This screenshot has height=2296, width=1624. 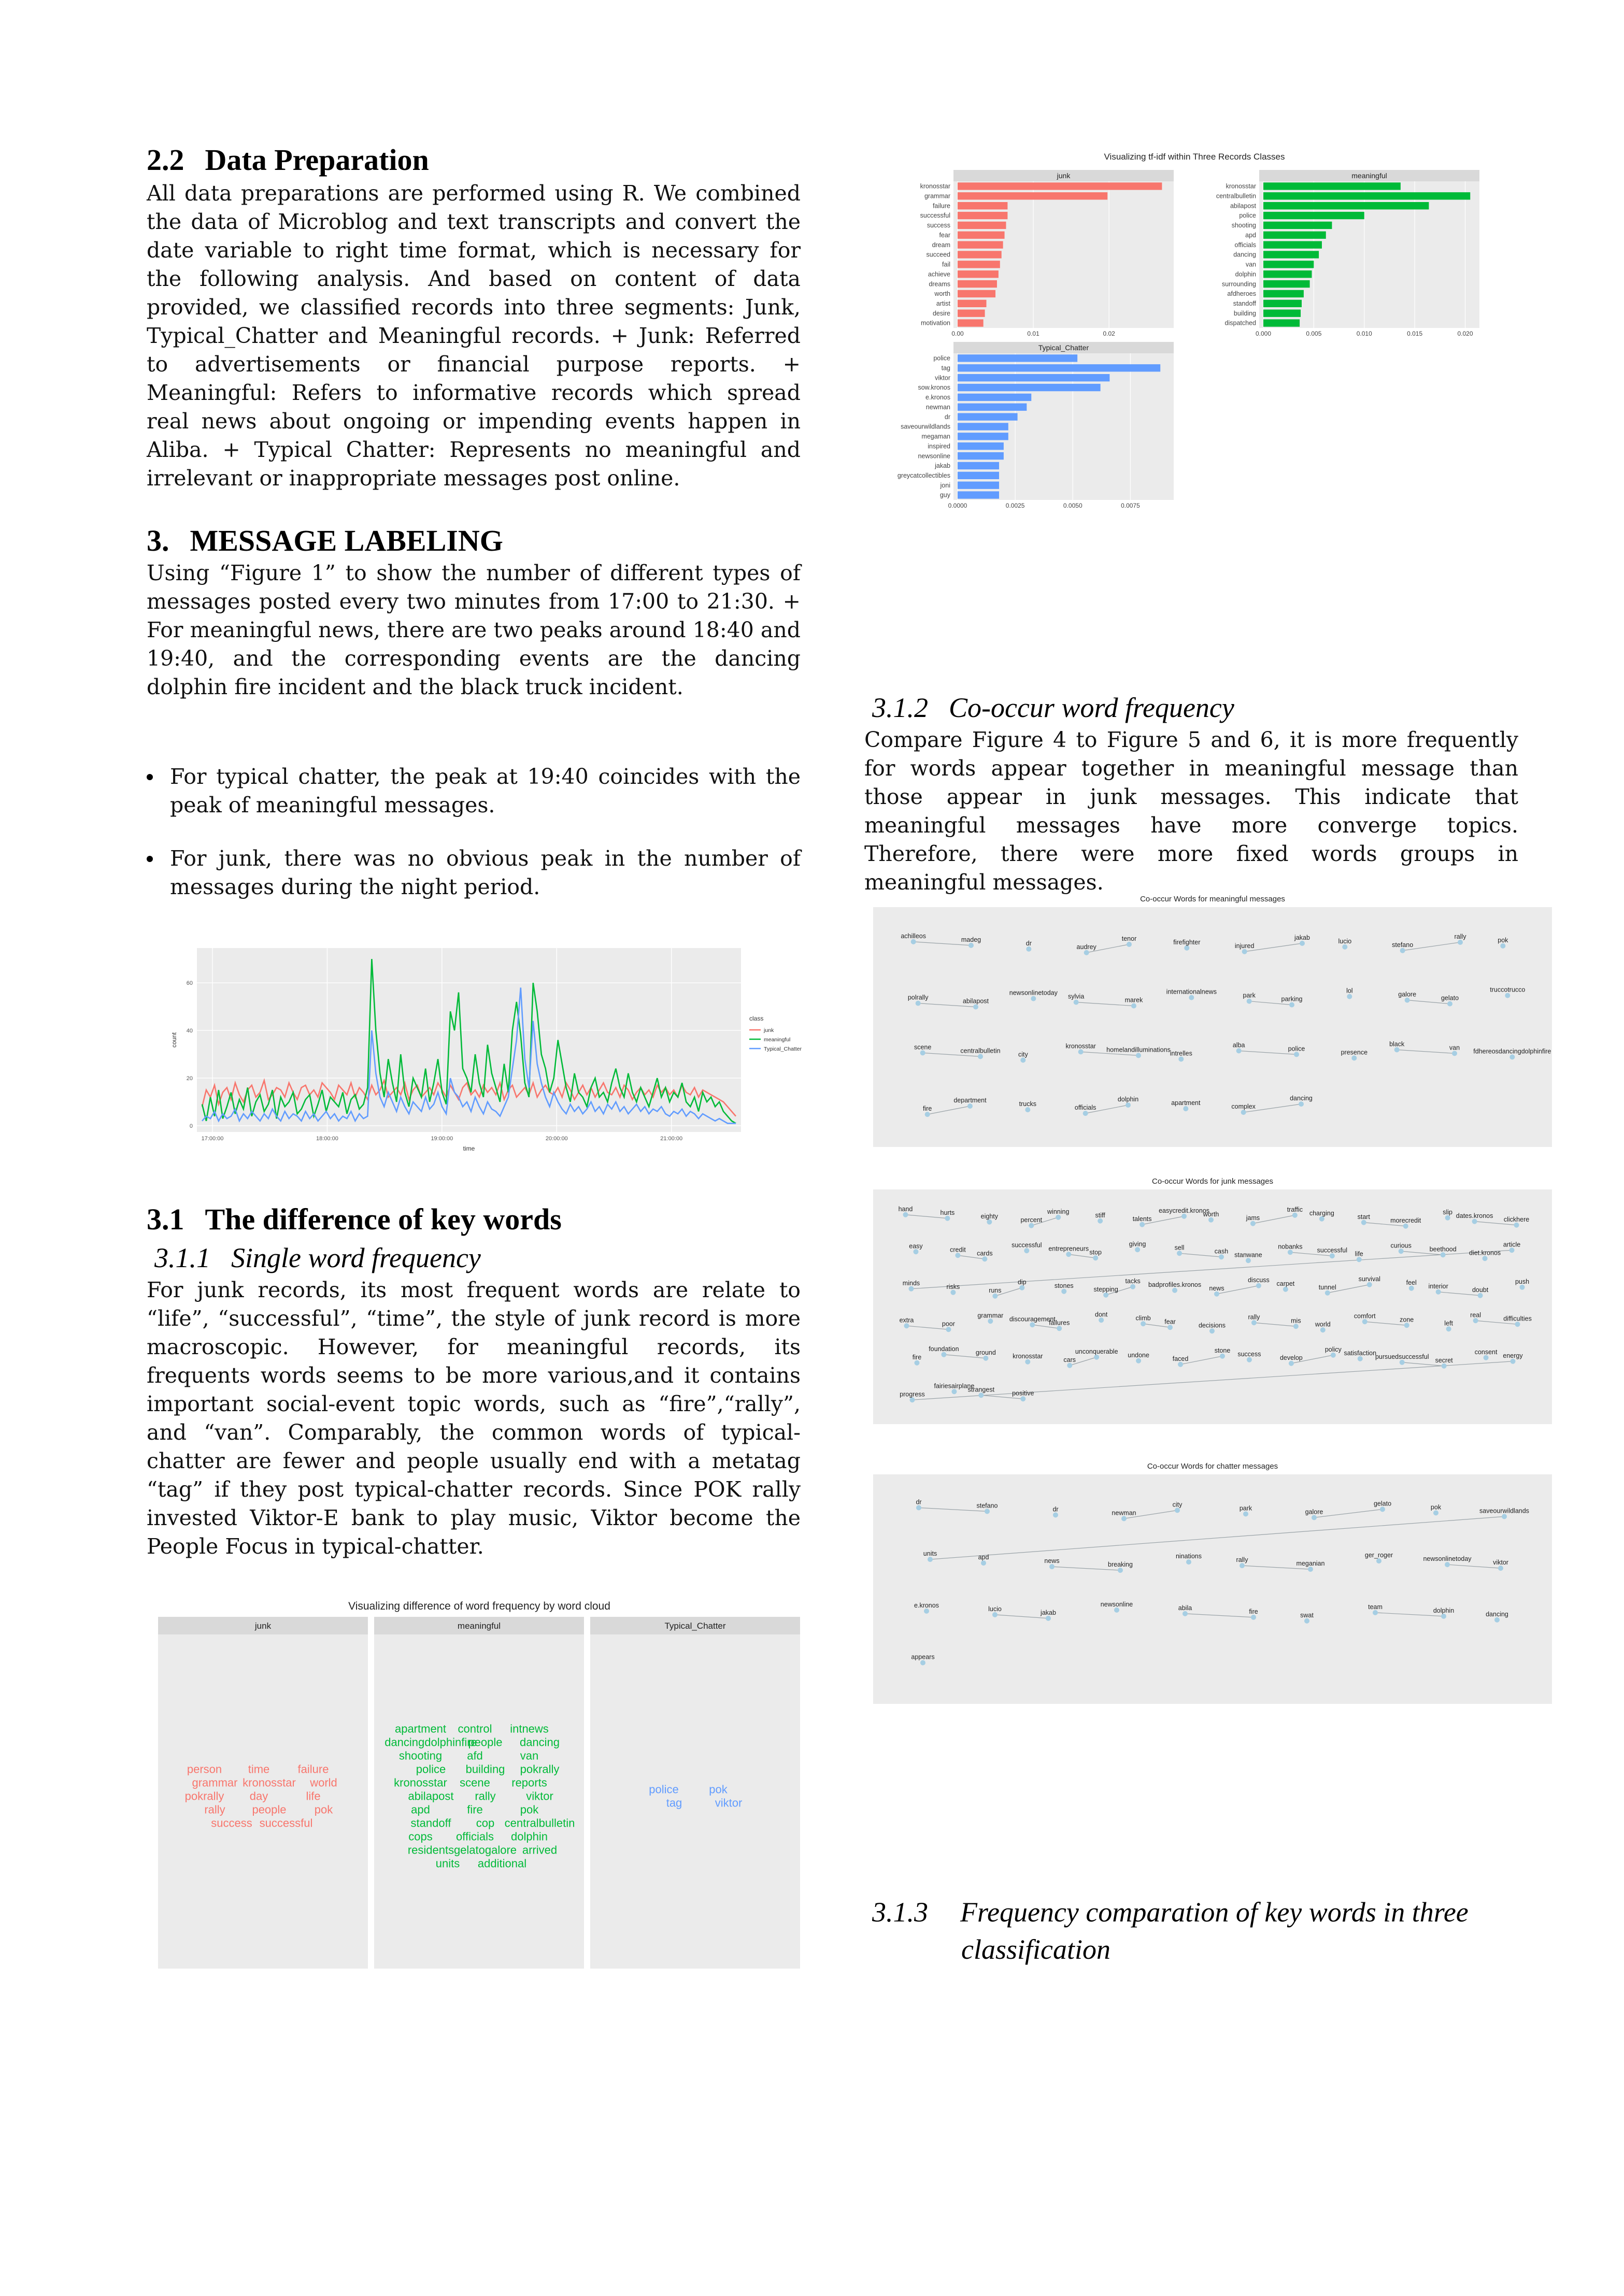 I want to click on node-label: consent, so click(x=1487, y=1352).